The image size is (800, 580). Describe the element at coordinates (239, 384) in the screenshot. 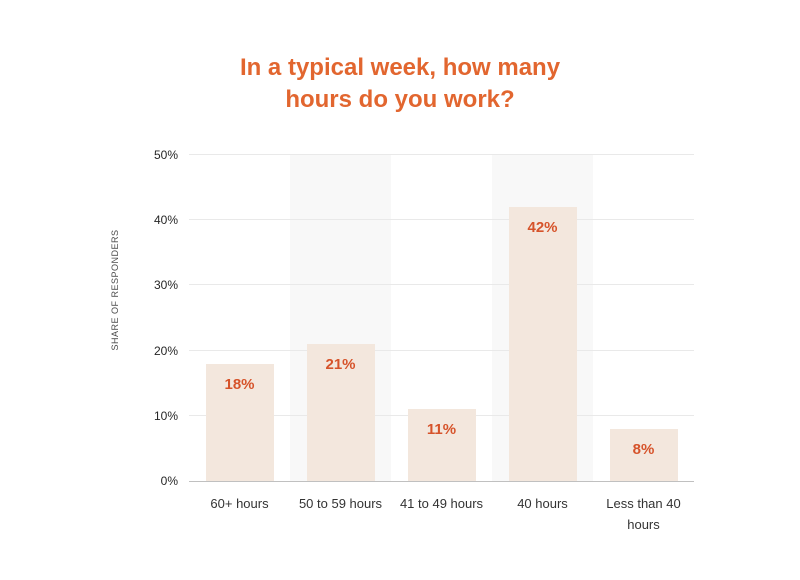

I see `bar-value-label: 18%` at that location.